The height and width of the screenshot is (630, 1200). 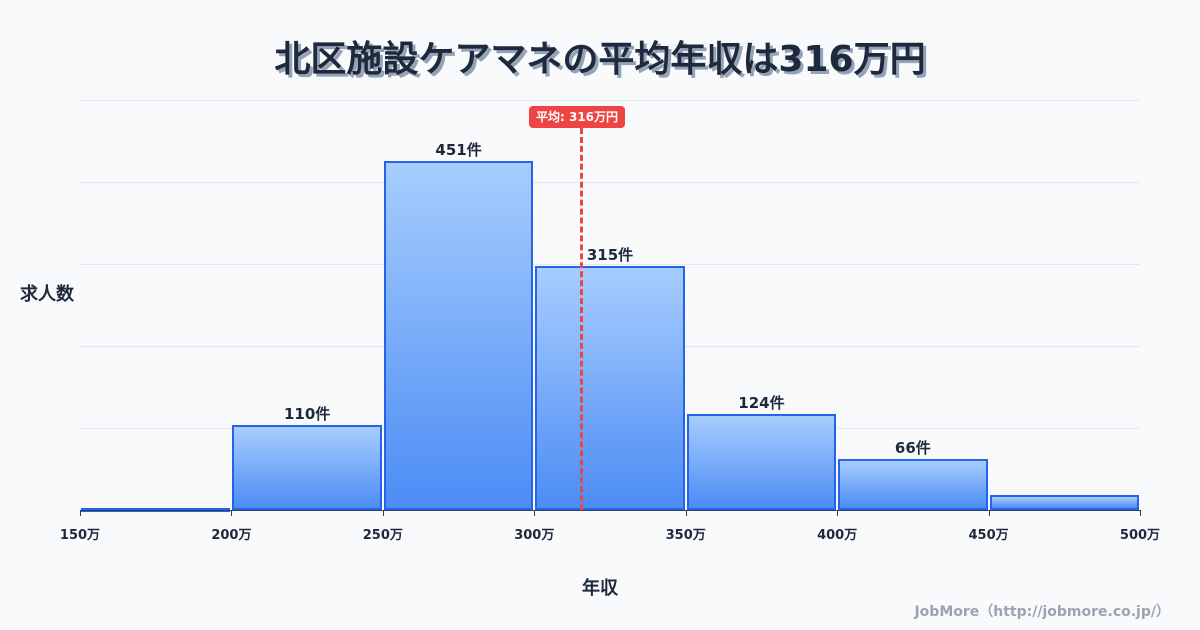 I want to click on bar-value-label: 110件, so click(x=307, y=413).